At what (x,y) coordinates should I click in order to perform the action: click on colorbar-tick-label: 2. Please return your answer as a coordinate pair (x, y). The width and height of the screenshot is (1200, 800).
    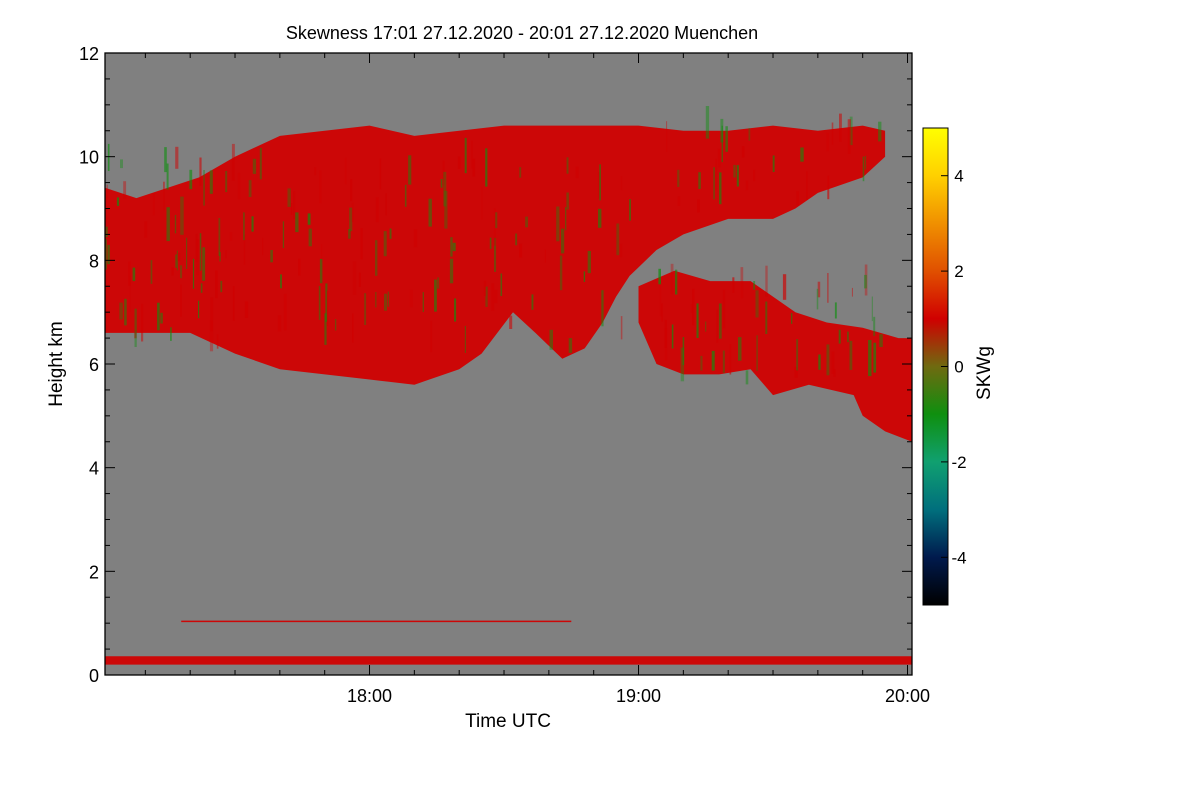
    Looking at the image, I should click on (958, 271).